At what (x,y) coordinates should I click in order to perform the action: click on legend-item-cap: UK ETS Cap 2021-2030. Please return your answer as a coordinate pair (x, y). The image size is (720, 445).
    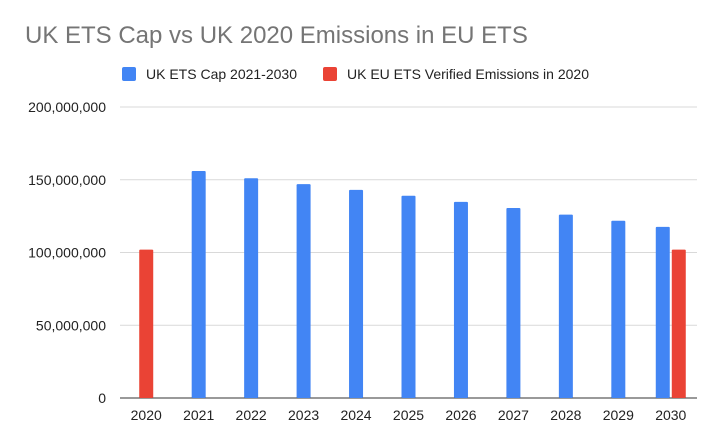
    Looking at the image, I should click on (209, 74).